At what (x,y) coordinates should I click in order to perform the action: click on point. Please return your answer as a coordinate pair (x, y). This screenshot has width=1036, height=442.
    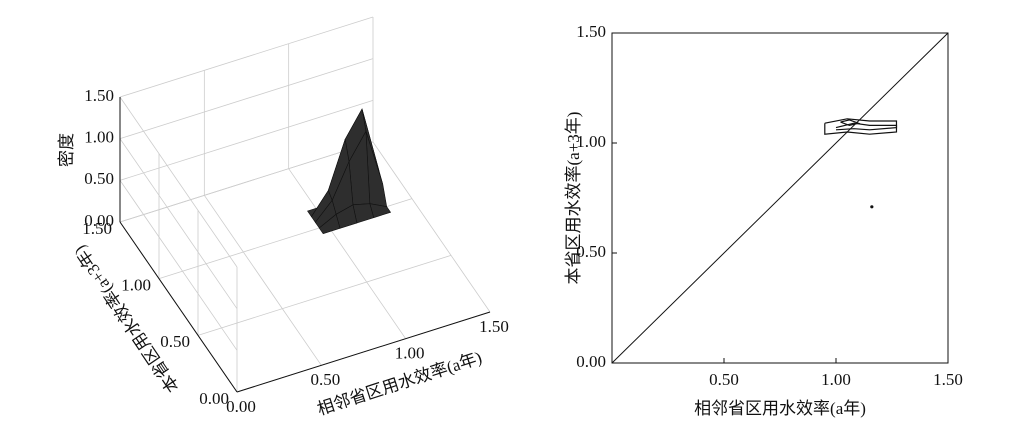
    Looking at the image, I should click on (872, 207).